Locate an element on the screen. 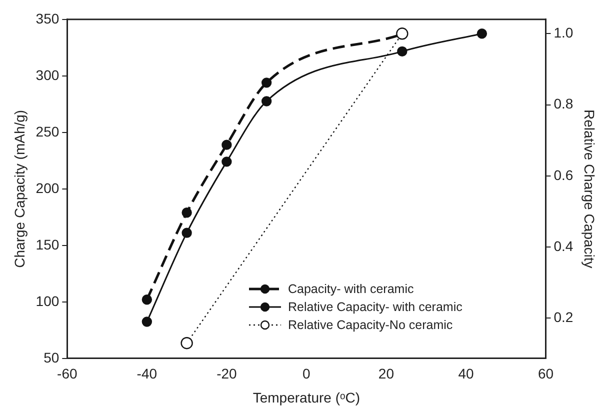 The height and width of the screenshot is (419, 613). x-tick-label: -40 is located at coordinates (147, 374).